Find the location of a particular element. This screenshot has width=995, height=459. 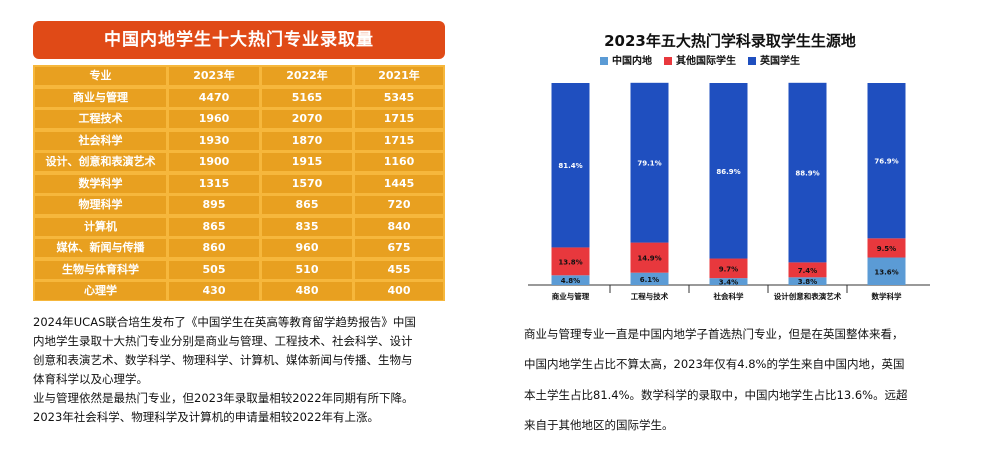

data-label: 3.4% is located at coordinates (728, 283).